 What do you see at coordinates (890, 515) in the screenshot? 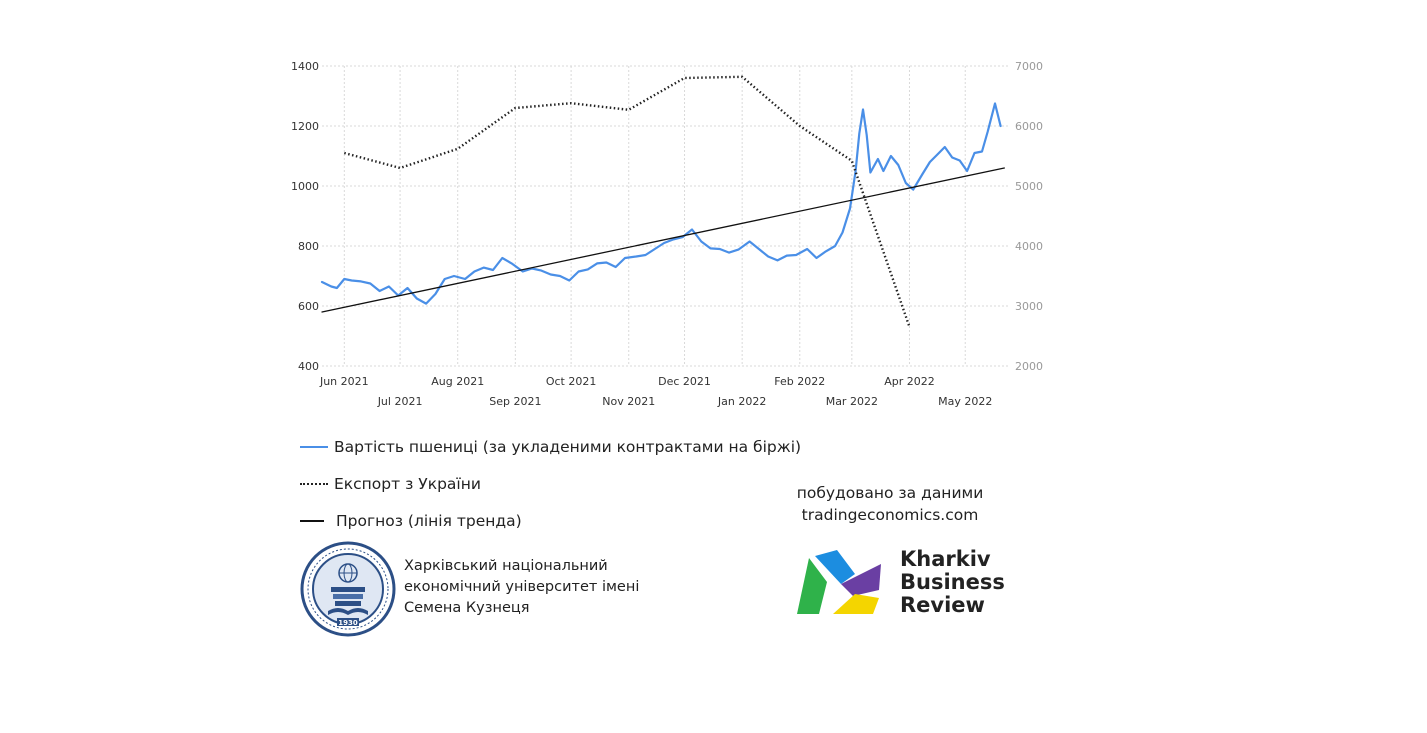
I see `source-line-2: tradingeconomics.com` at bounding box center [890, 515].